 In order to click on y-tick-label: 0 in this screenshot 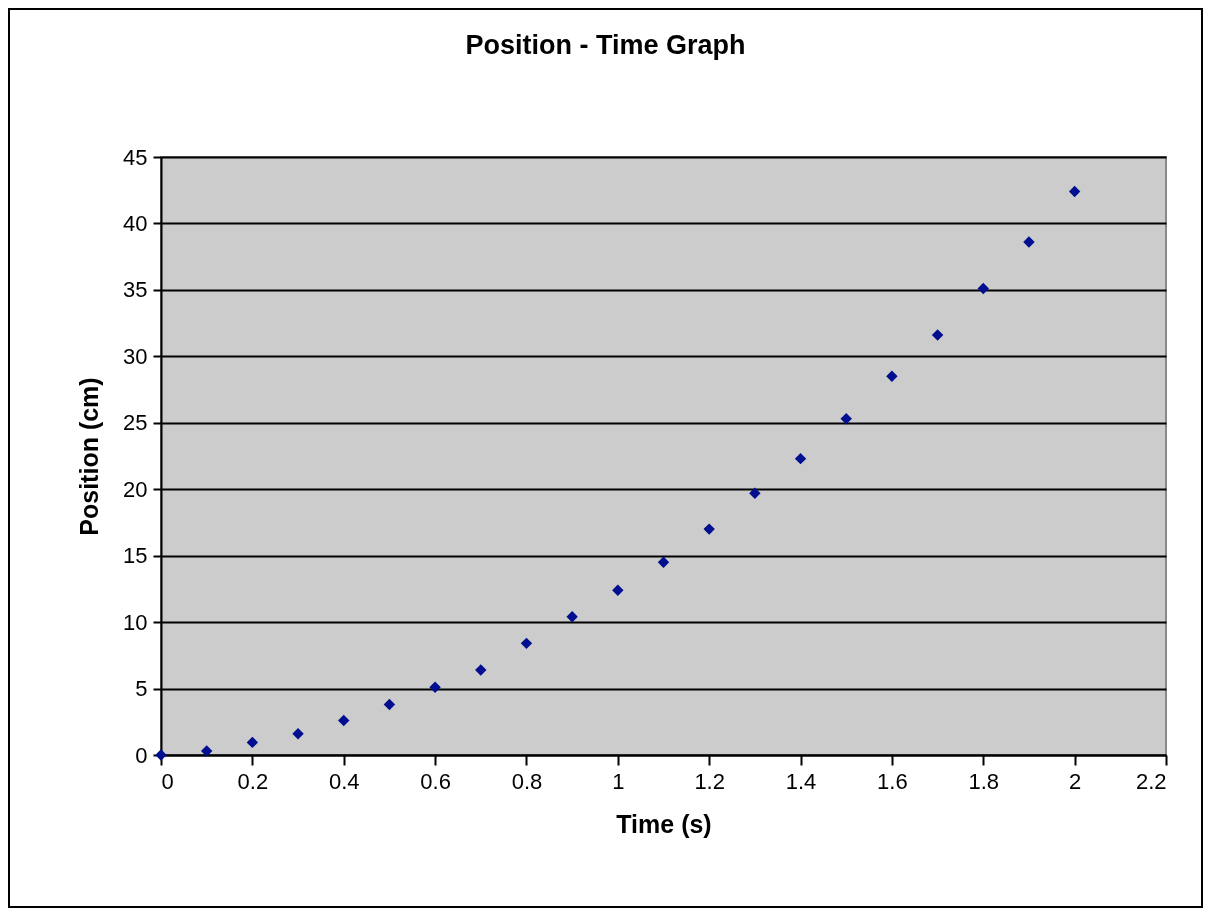, I will do `click(141, 755)`.